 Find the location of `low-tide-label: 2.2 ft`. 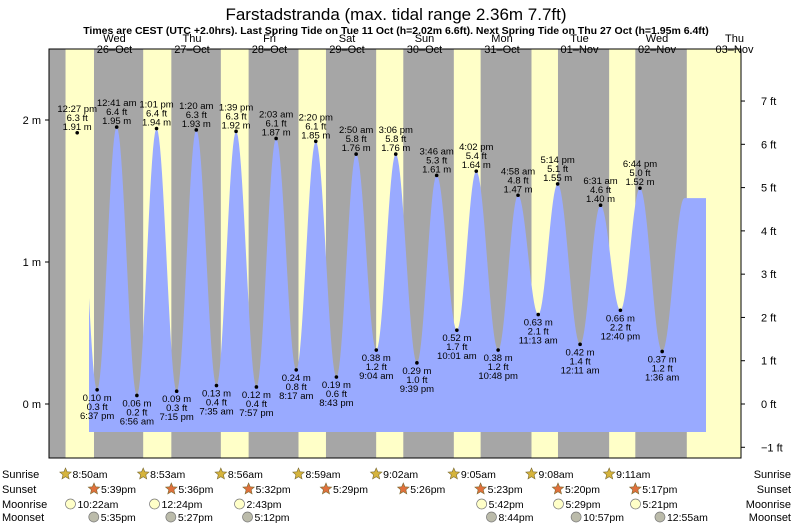

low-tide-label: 2.2 ft is located at coordinates (620, 327).